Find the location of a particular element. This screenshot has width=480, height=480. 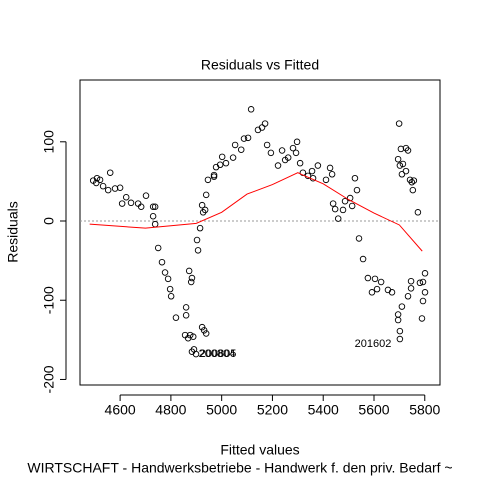

point-label: 201602 is located at coordinates (373, 344).